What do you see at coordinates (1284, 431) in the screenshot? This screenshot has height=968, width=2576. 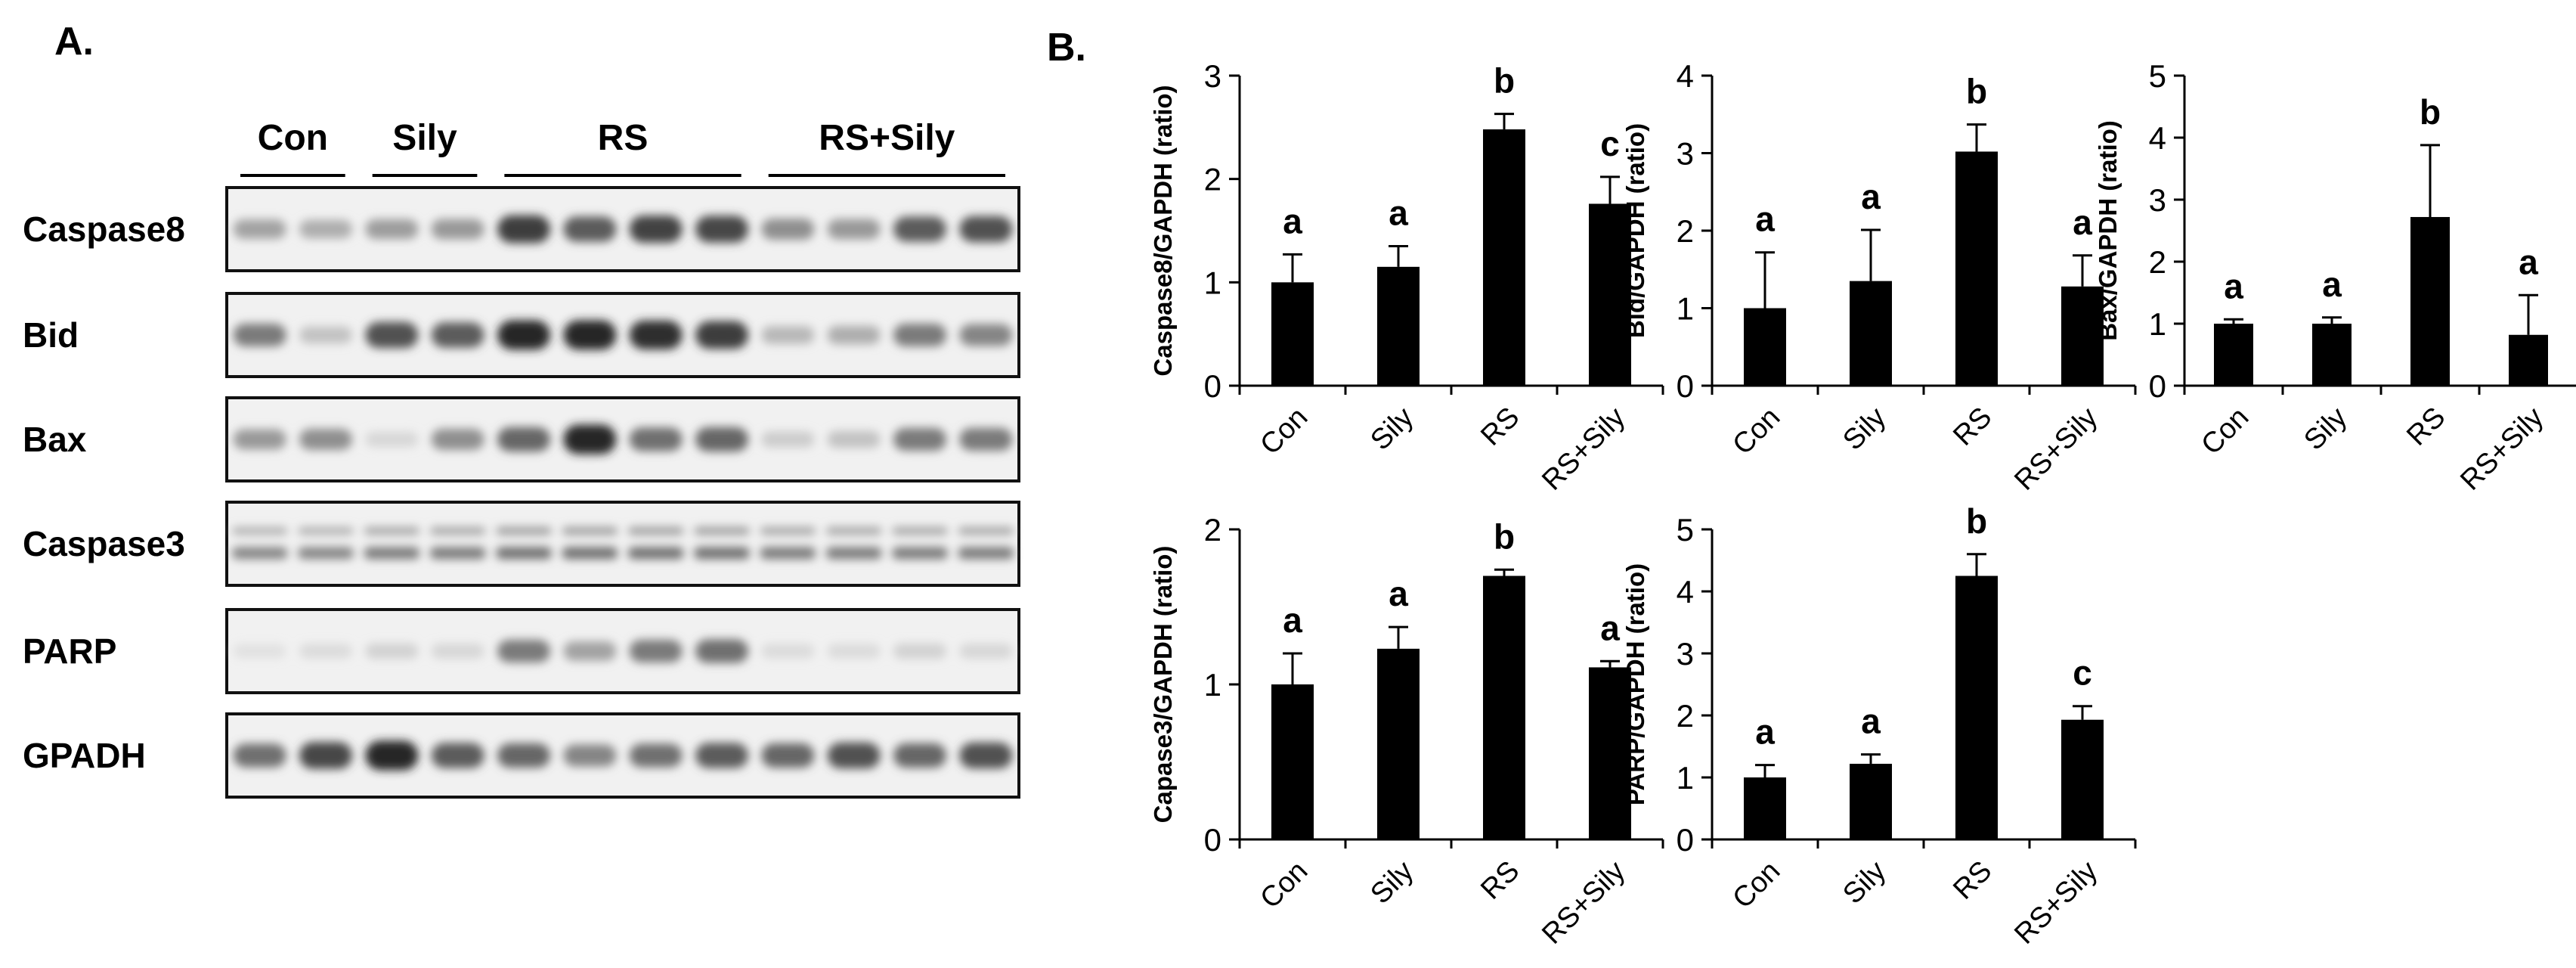 I see `category-label: Con` at bounding box center [1284, 431].